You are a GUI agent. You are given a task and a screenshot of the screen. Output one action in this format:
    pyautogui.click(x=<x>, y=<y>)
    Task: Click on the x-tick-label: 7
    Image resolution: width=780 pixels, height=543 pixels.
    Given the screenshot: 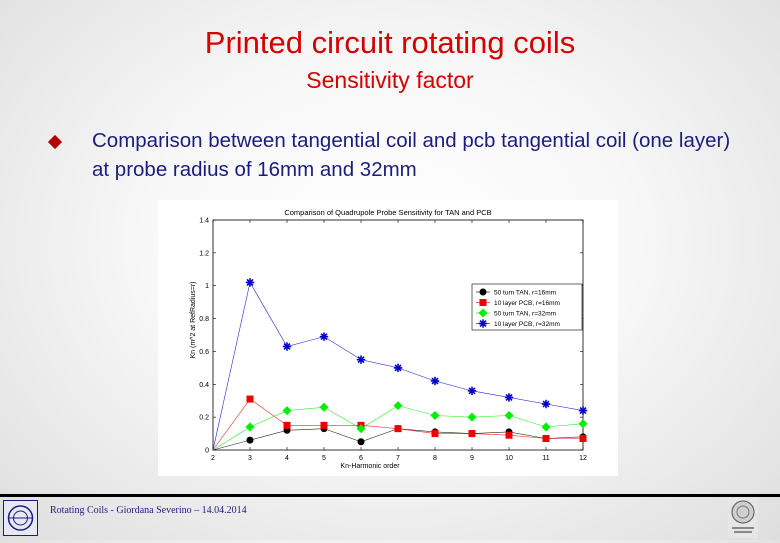 What is the action you would take?
    pyautogui.click(x=398, y=458)
    